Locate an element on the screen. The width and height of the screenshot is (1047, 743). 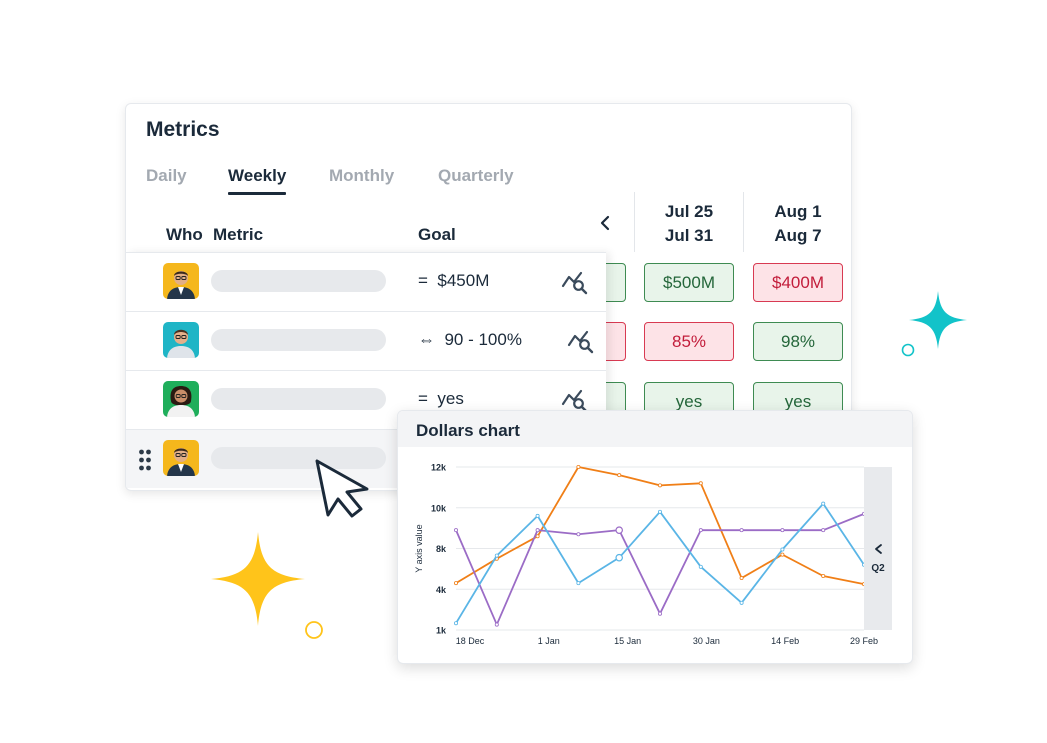
goal-value: = $450M is located at coordinates (453, 281).